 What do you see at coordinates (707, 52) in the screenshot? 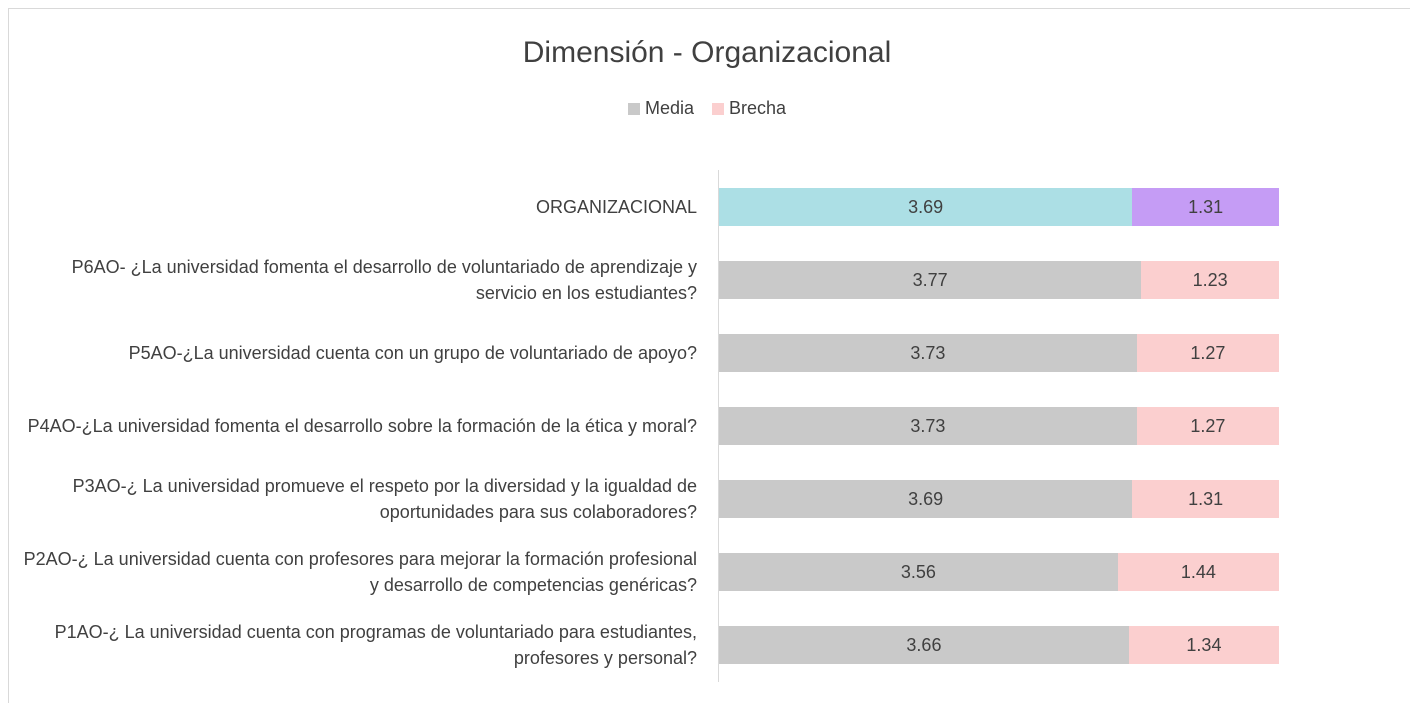
I see `chart-title: Dimensión - Organizacional` at bounding box center [707, 52].